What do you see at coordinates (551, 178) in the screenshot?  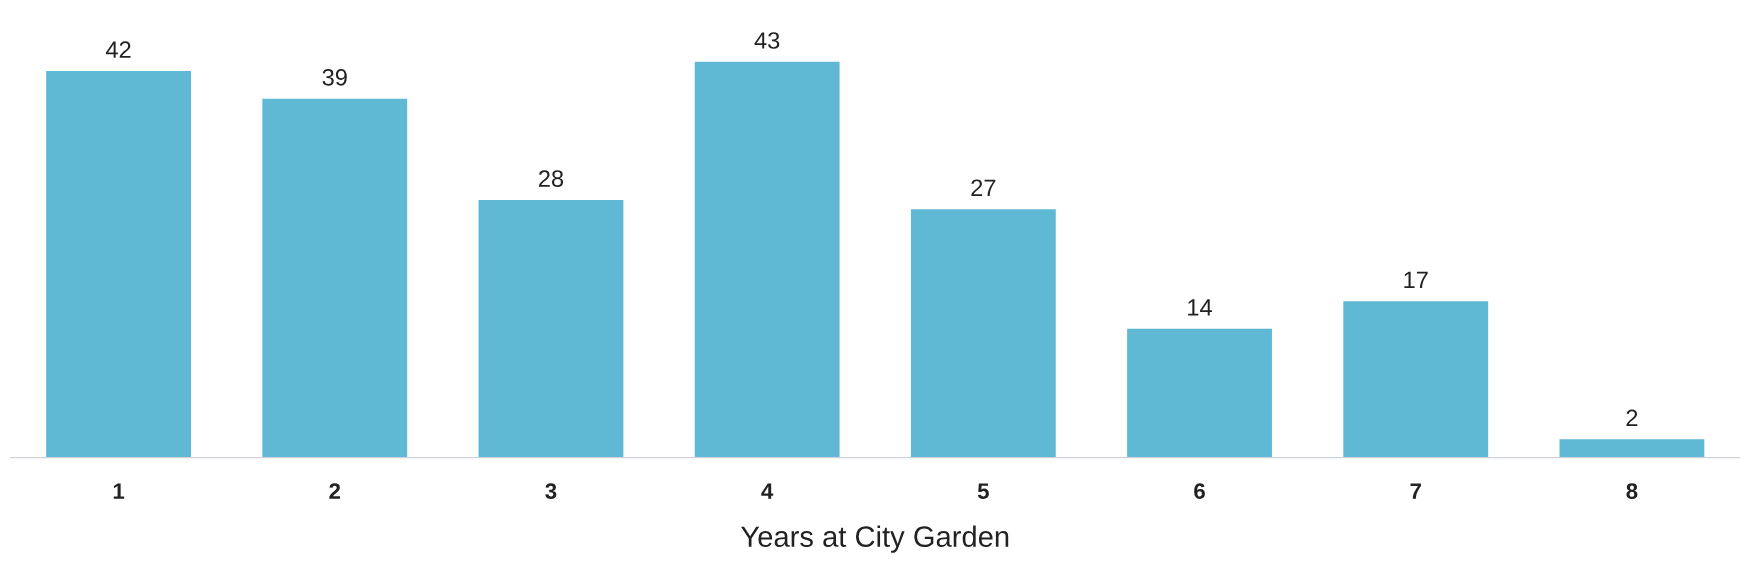 I see `data-label: 28` at bounding box center [551, 178].